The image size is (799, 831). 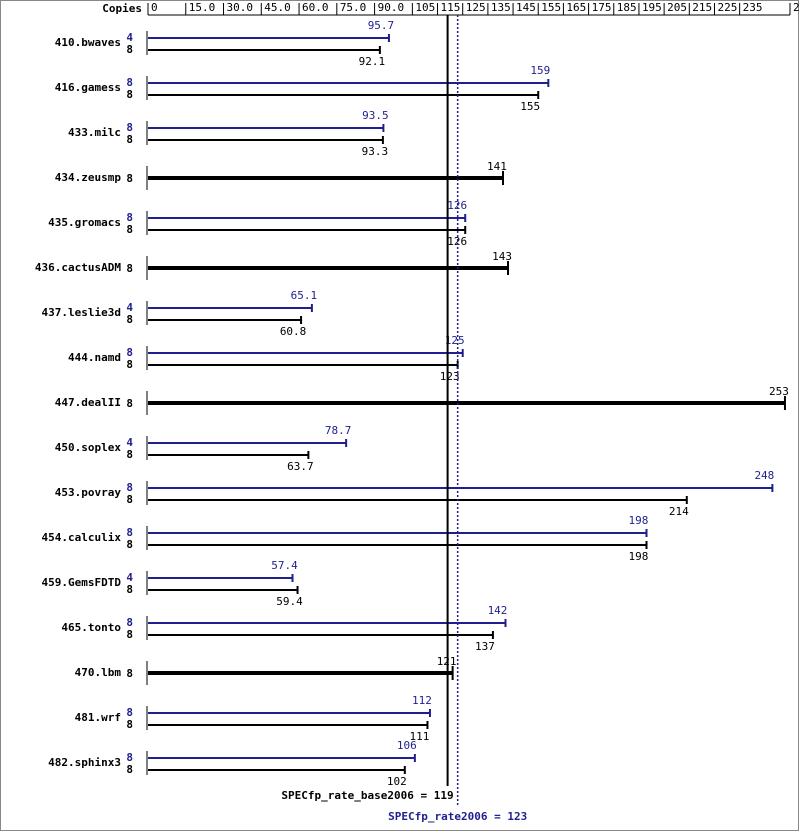 I want to click on value-label: 159, so click(x=540, y=70).